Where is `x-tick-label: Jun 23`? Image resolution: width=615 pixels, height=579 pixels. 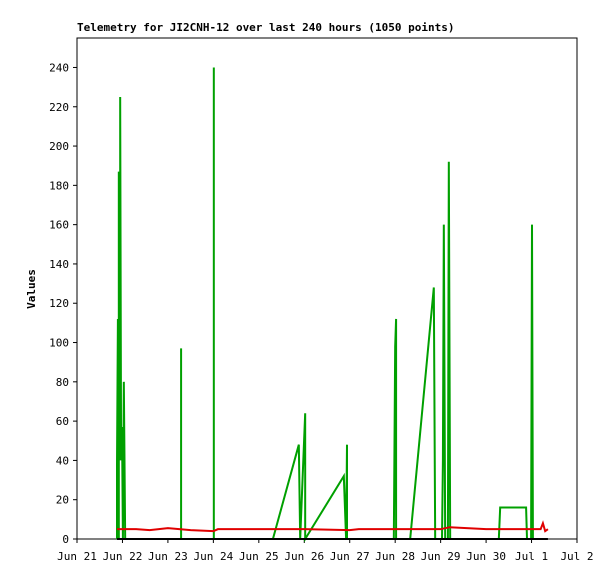 x-tick-label: Jun 23 is located at coordinates (168, 556).